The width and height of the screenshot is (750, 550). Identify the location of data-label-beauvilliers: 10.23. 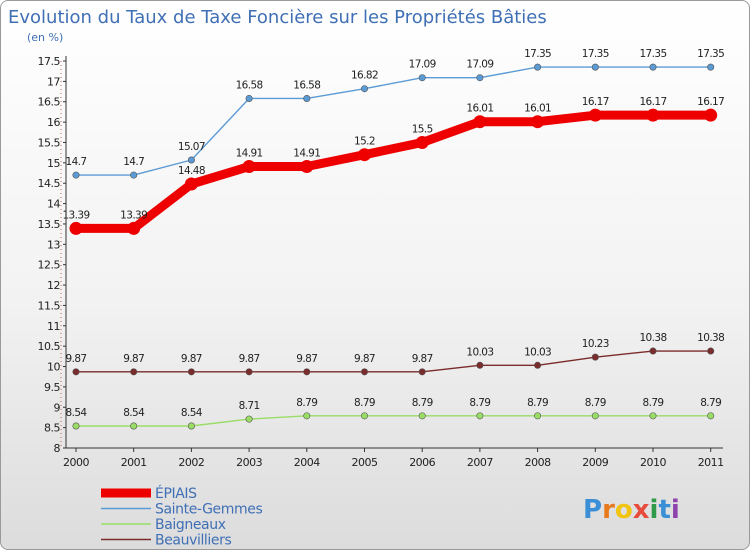
(595, 344).